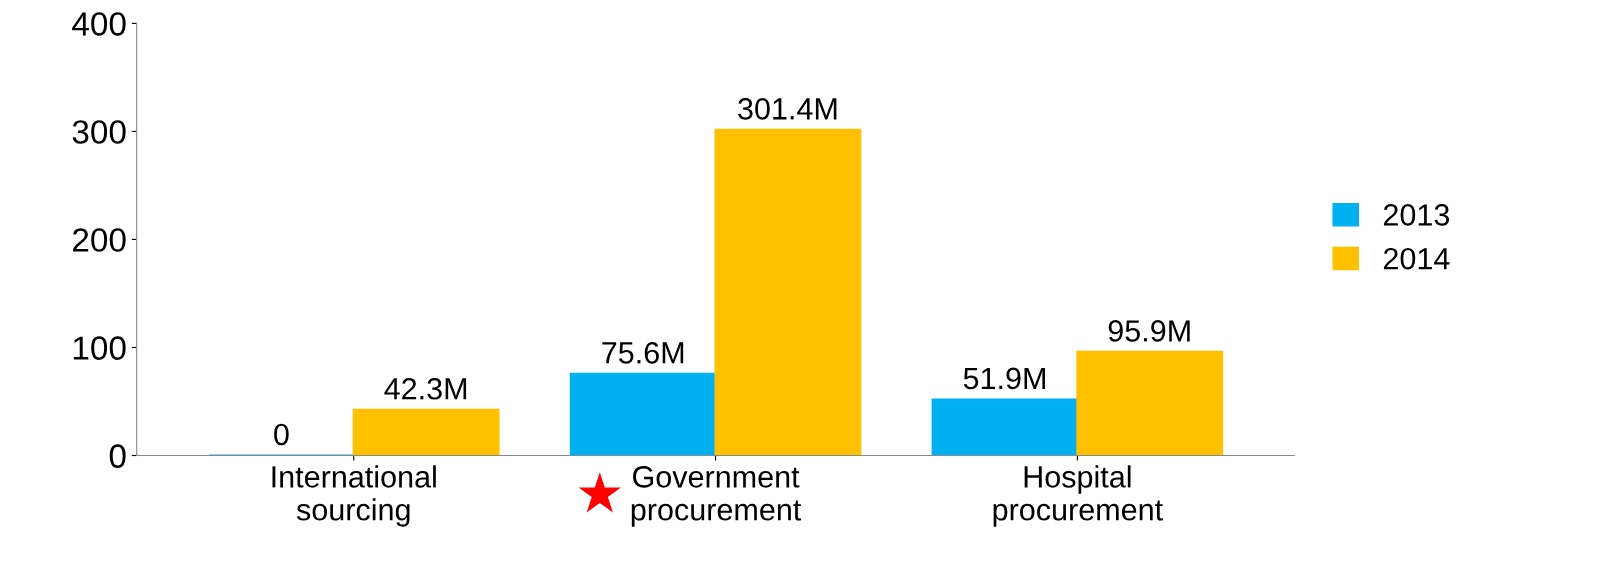 This screenshot has width=1608, height=584. Describe the element at coordinates (1004, 378) in the screenshot. I see `data-label: 51.9M` at that location.